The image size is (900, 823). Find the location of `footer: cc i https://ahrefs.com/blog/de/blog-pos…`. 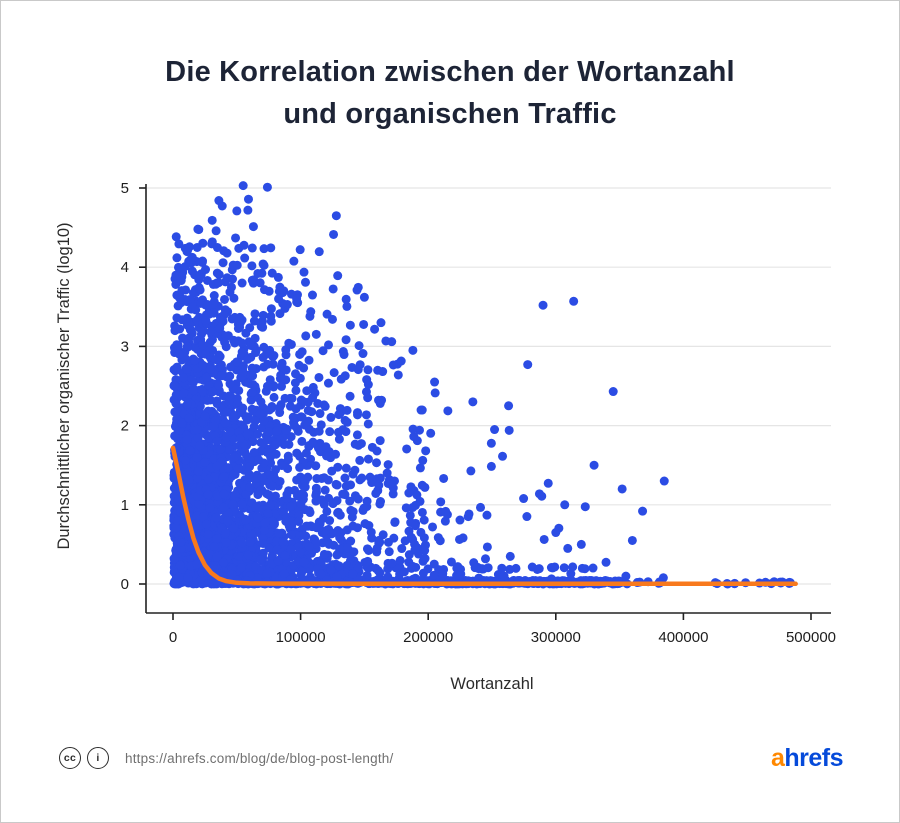

footer: cc i https://ahrefs.com/blog/de/blog-pos… is located at coordinates (451, 758).